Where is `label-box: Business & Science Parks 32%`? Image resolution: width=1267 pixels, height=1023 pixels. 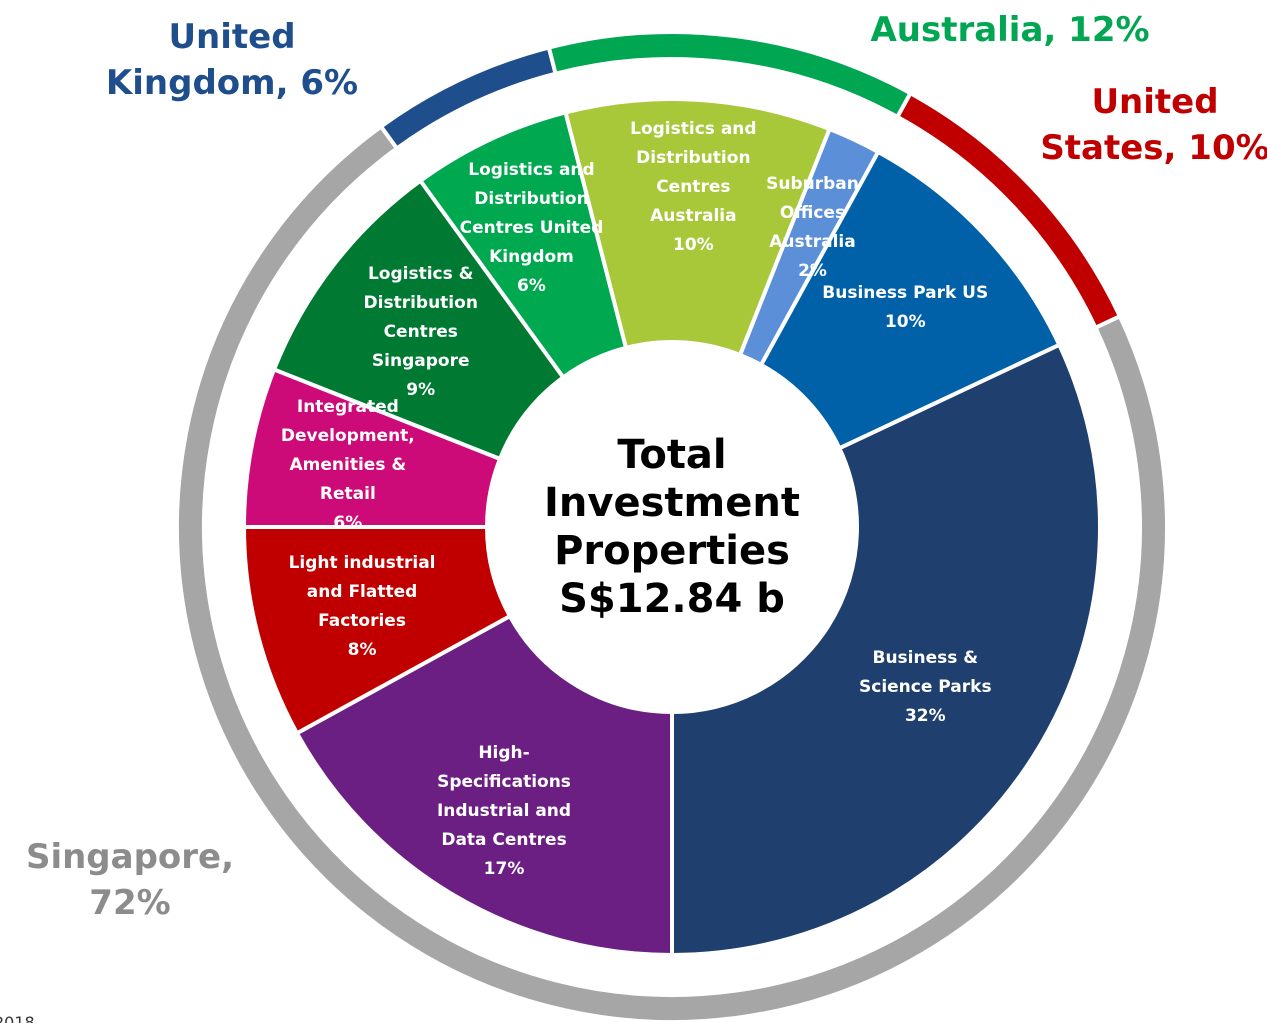
label-box: Business & Science Parks 32% is located at coordinates (925, 688).